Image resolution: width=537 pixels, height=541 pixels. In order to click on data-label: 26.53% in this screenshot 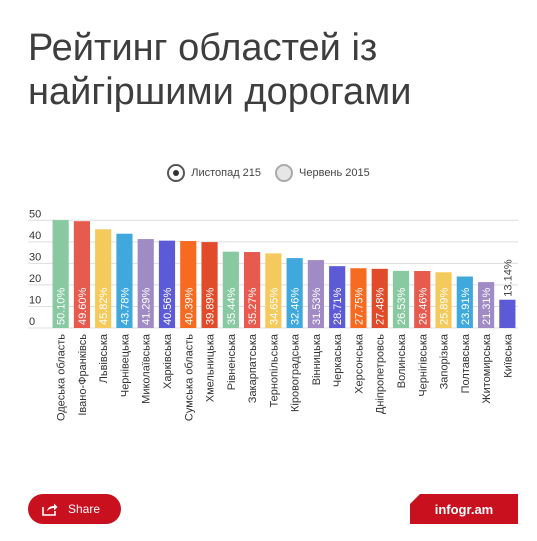, I will do `click(402, 306)`.